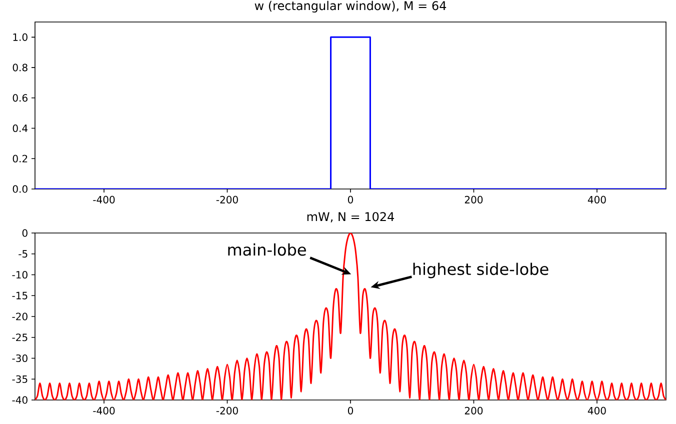 The height and width of the screenshot is (424, 676). What do you see at coordinates (20, 358) in the screenshot?
I see `y-tick-label: -30` at bounding box center [20, 358].